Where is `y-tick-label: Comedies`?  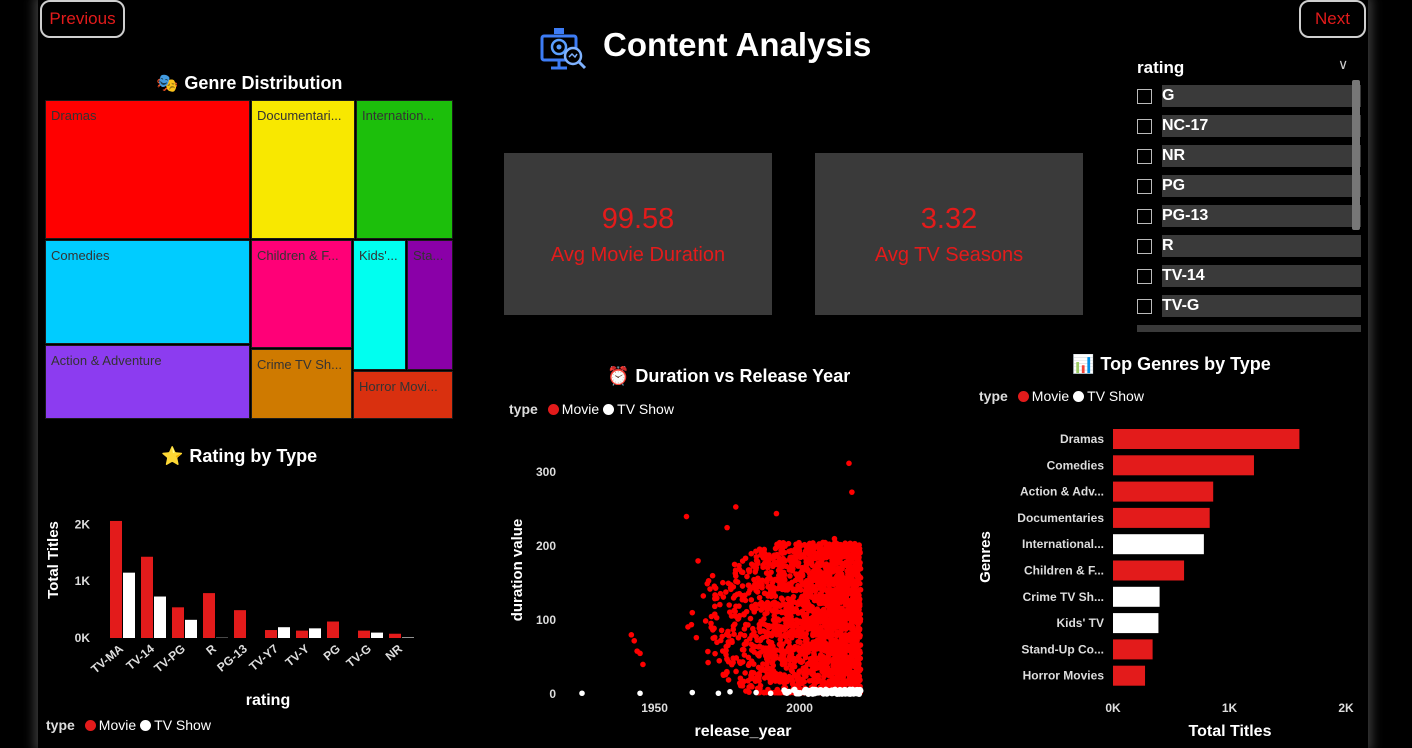
y-tick-label: Comedies is located at coordinates (1076, 465).